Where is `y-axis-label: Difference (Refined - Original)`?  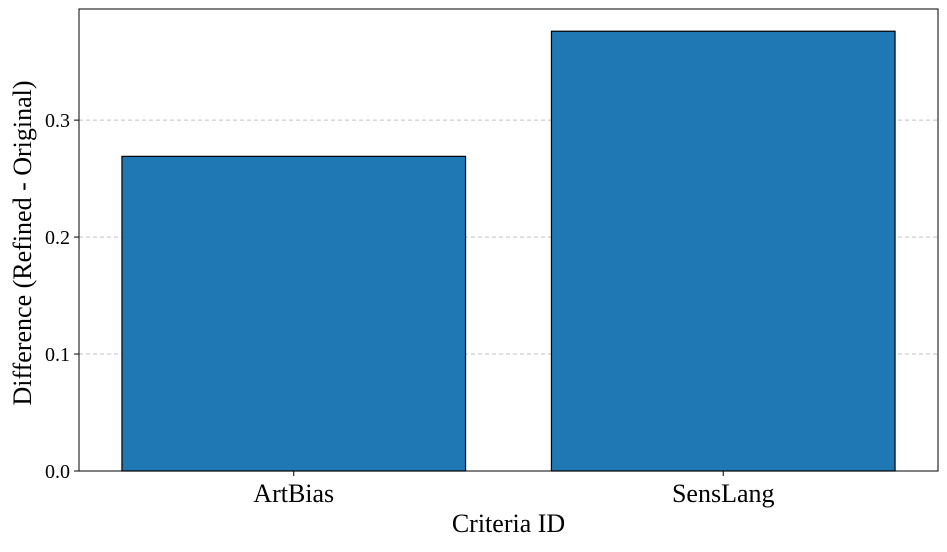 y-axis-label: Difference (Refined - Original) is located at coordinates (22, 242).